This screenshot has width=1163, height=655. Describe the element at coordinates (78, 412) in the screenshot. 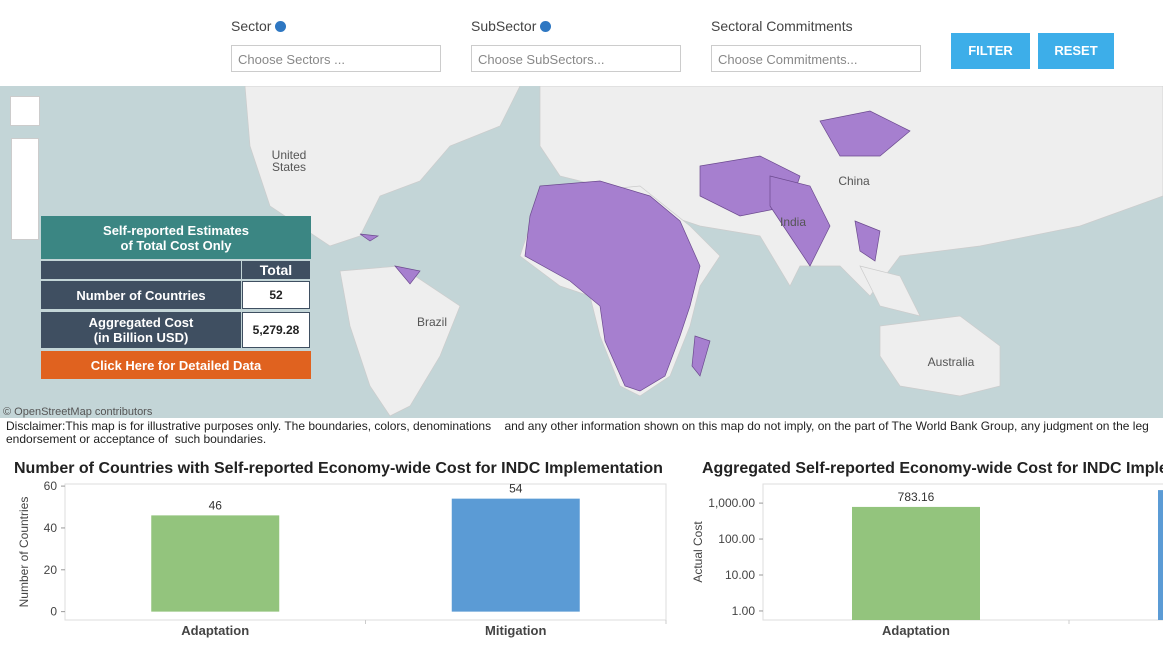

I see `map-attribution: © OpenStreetMap contributors` at that location.